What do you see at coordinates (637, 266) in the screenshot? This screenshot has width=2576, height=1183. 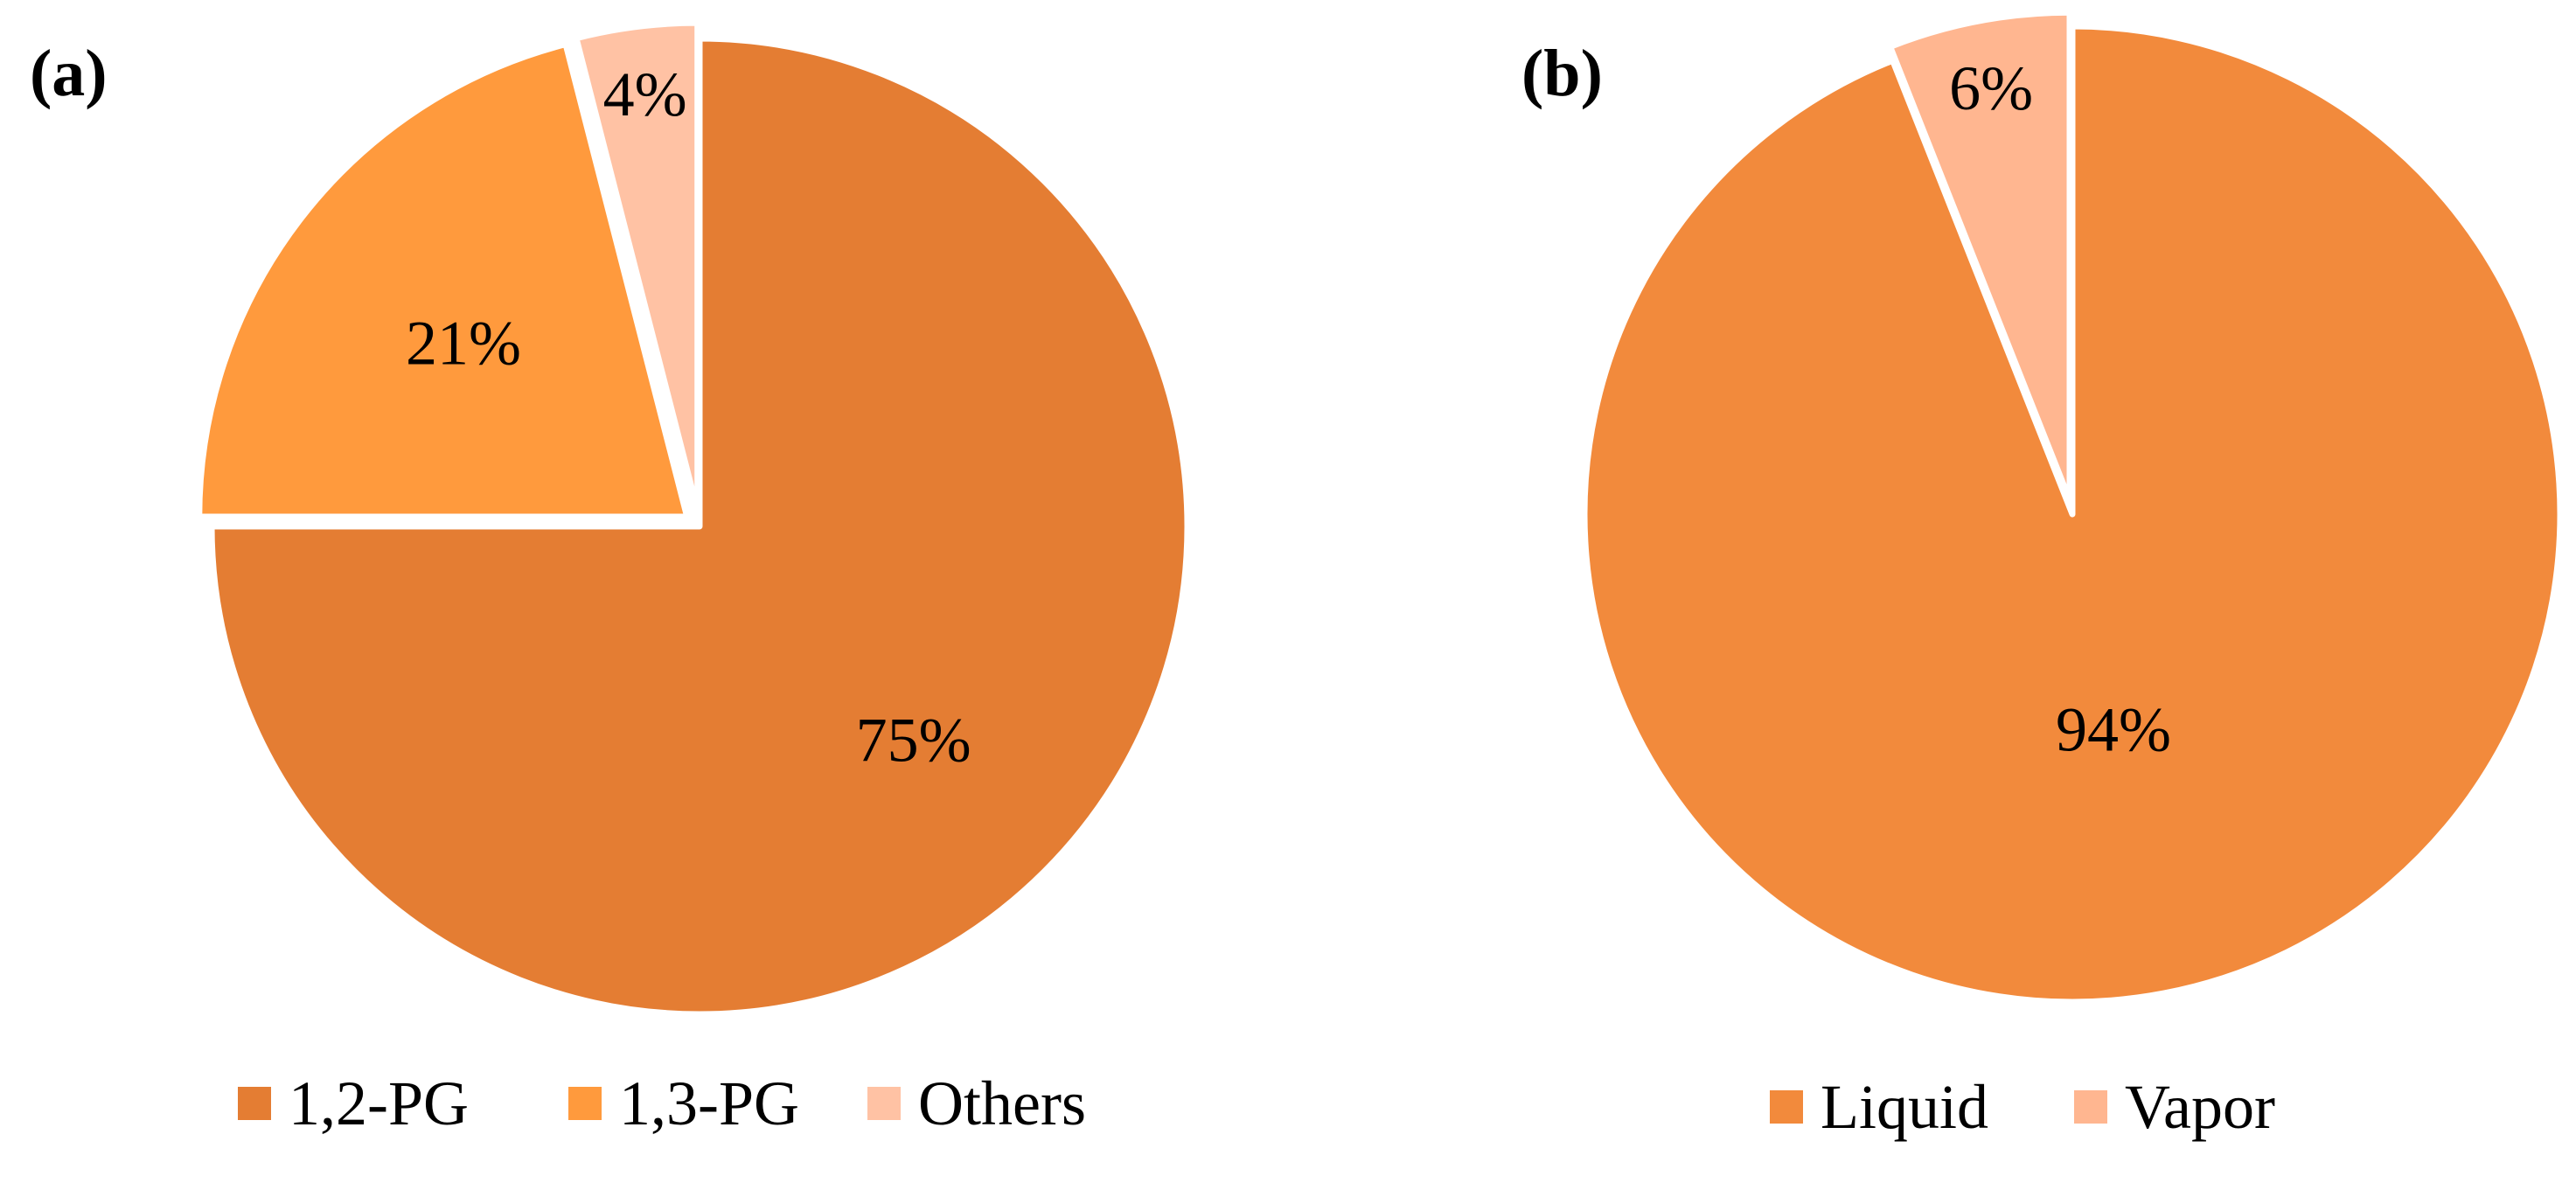 I see `pie-slice-others` at bounding box center [637, 266].